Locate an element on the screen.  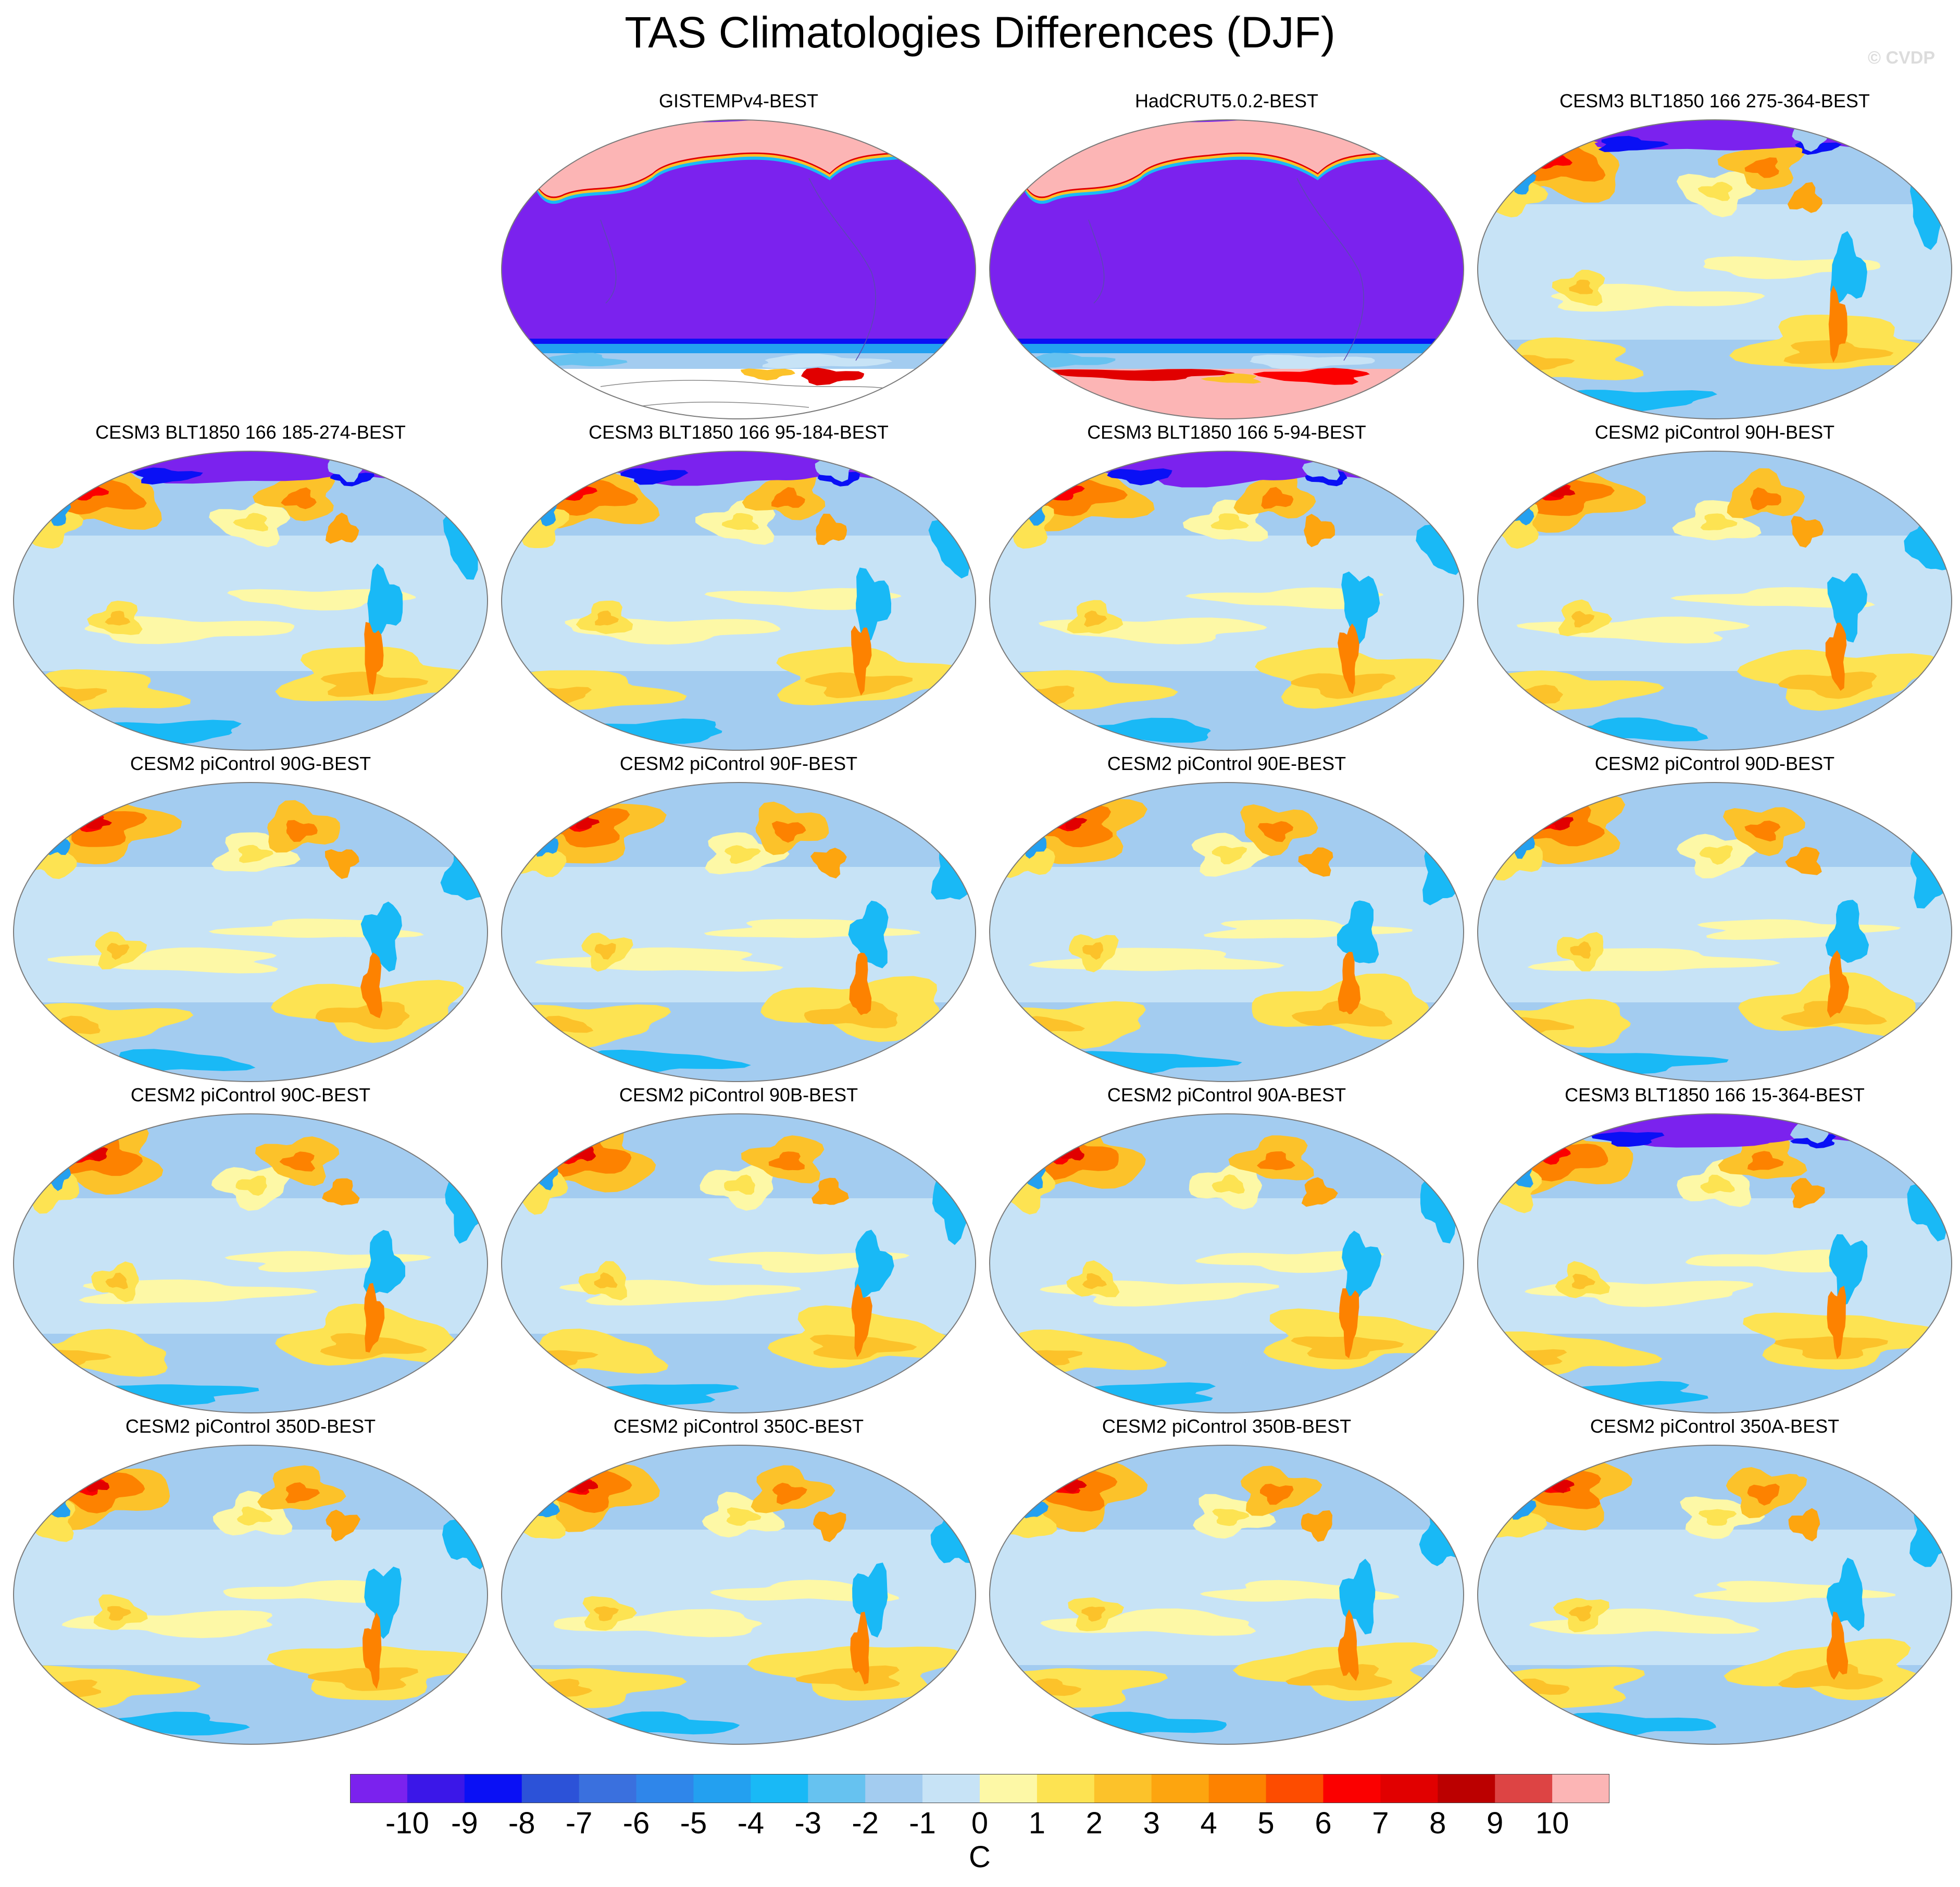
map-panel: CESM2 piControl 90B-BEST is located at coordinates (738, 1250).